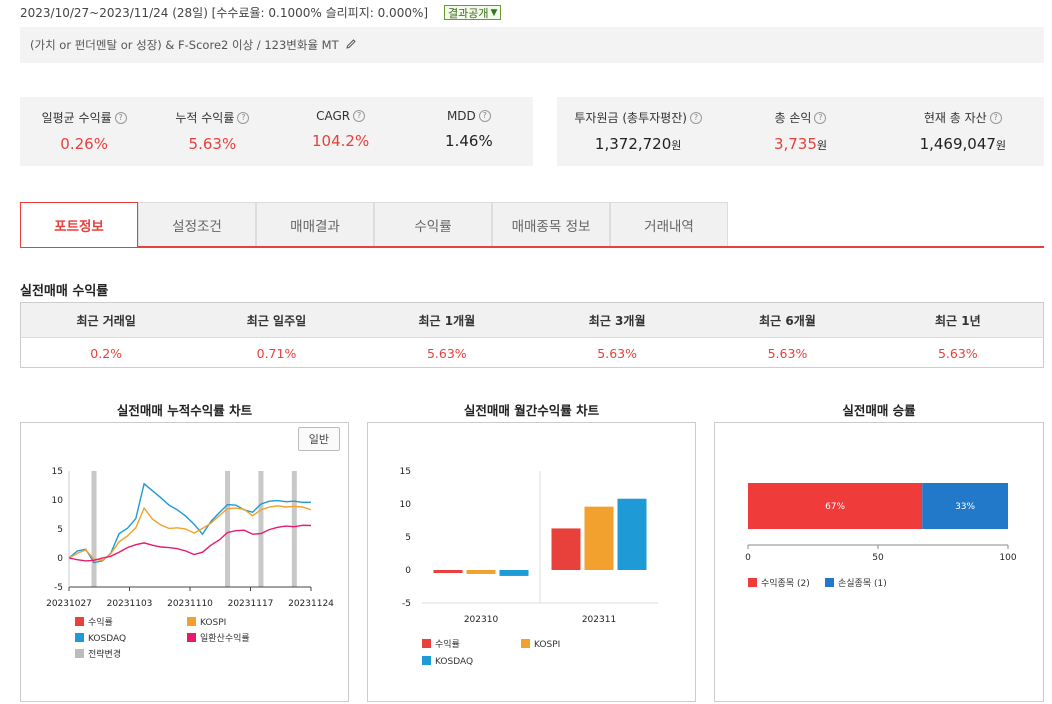  I want to click on tab-trade-results: 매매결과, so click(315, 224).